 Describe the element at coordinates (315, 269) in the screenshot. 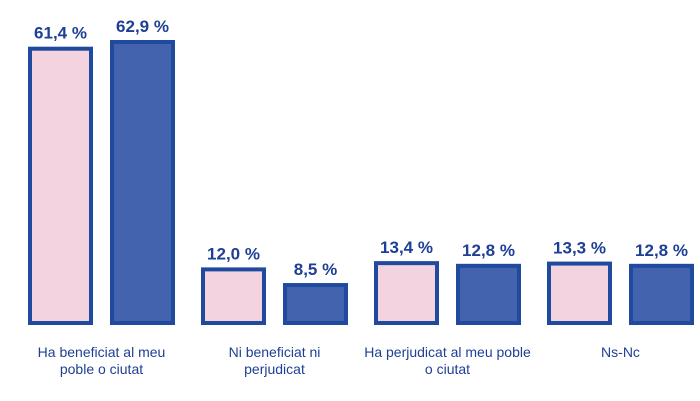

I see `value-label: 8,5 %` at that location.